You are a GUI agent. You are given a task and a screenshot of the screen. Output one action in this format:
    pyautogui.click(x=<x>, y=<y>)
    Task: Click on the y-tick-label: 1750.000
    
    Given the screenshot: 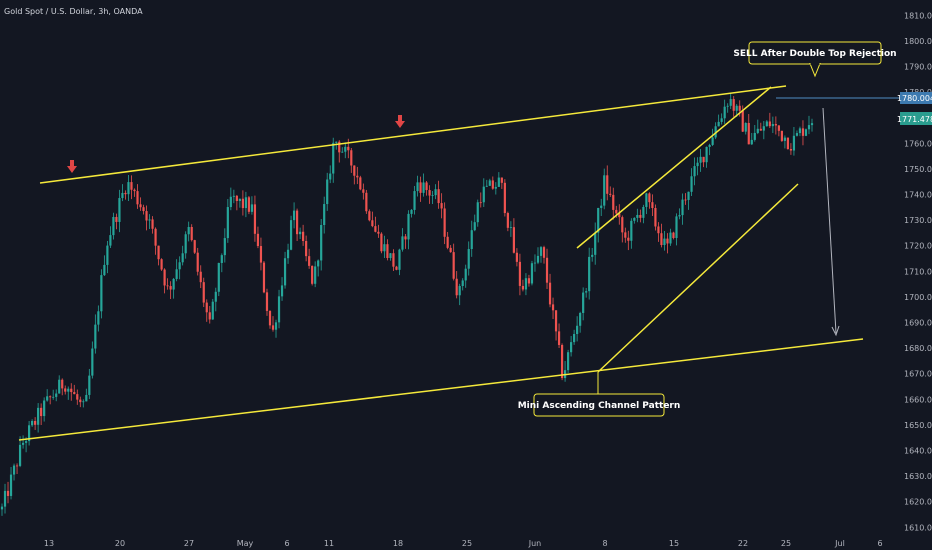 What is the action you would take?
    pyautogui.click(x=918, y=169)
    